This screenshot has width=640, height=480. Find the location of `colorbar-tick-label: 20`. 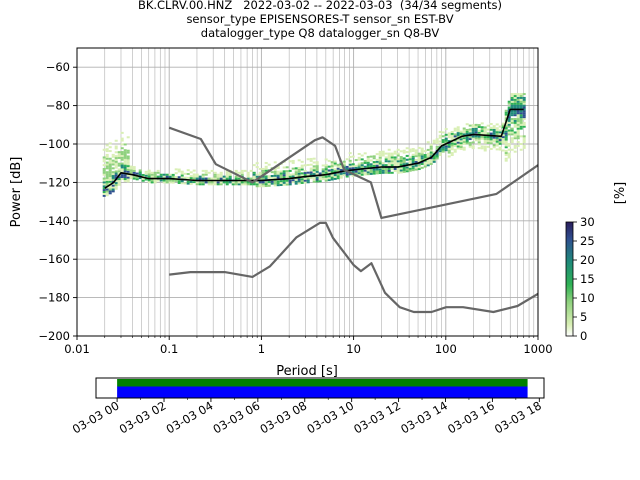

colorbar-tick-label: 20 is located at coordinates (587, 260).